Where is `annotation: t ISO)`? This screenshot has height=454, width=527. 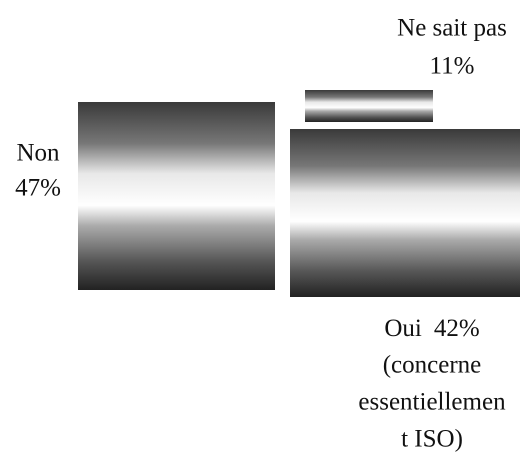 annotation: t ISO) is located at coordinates (432, 439).